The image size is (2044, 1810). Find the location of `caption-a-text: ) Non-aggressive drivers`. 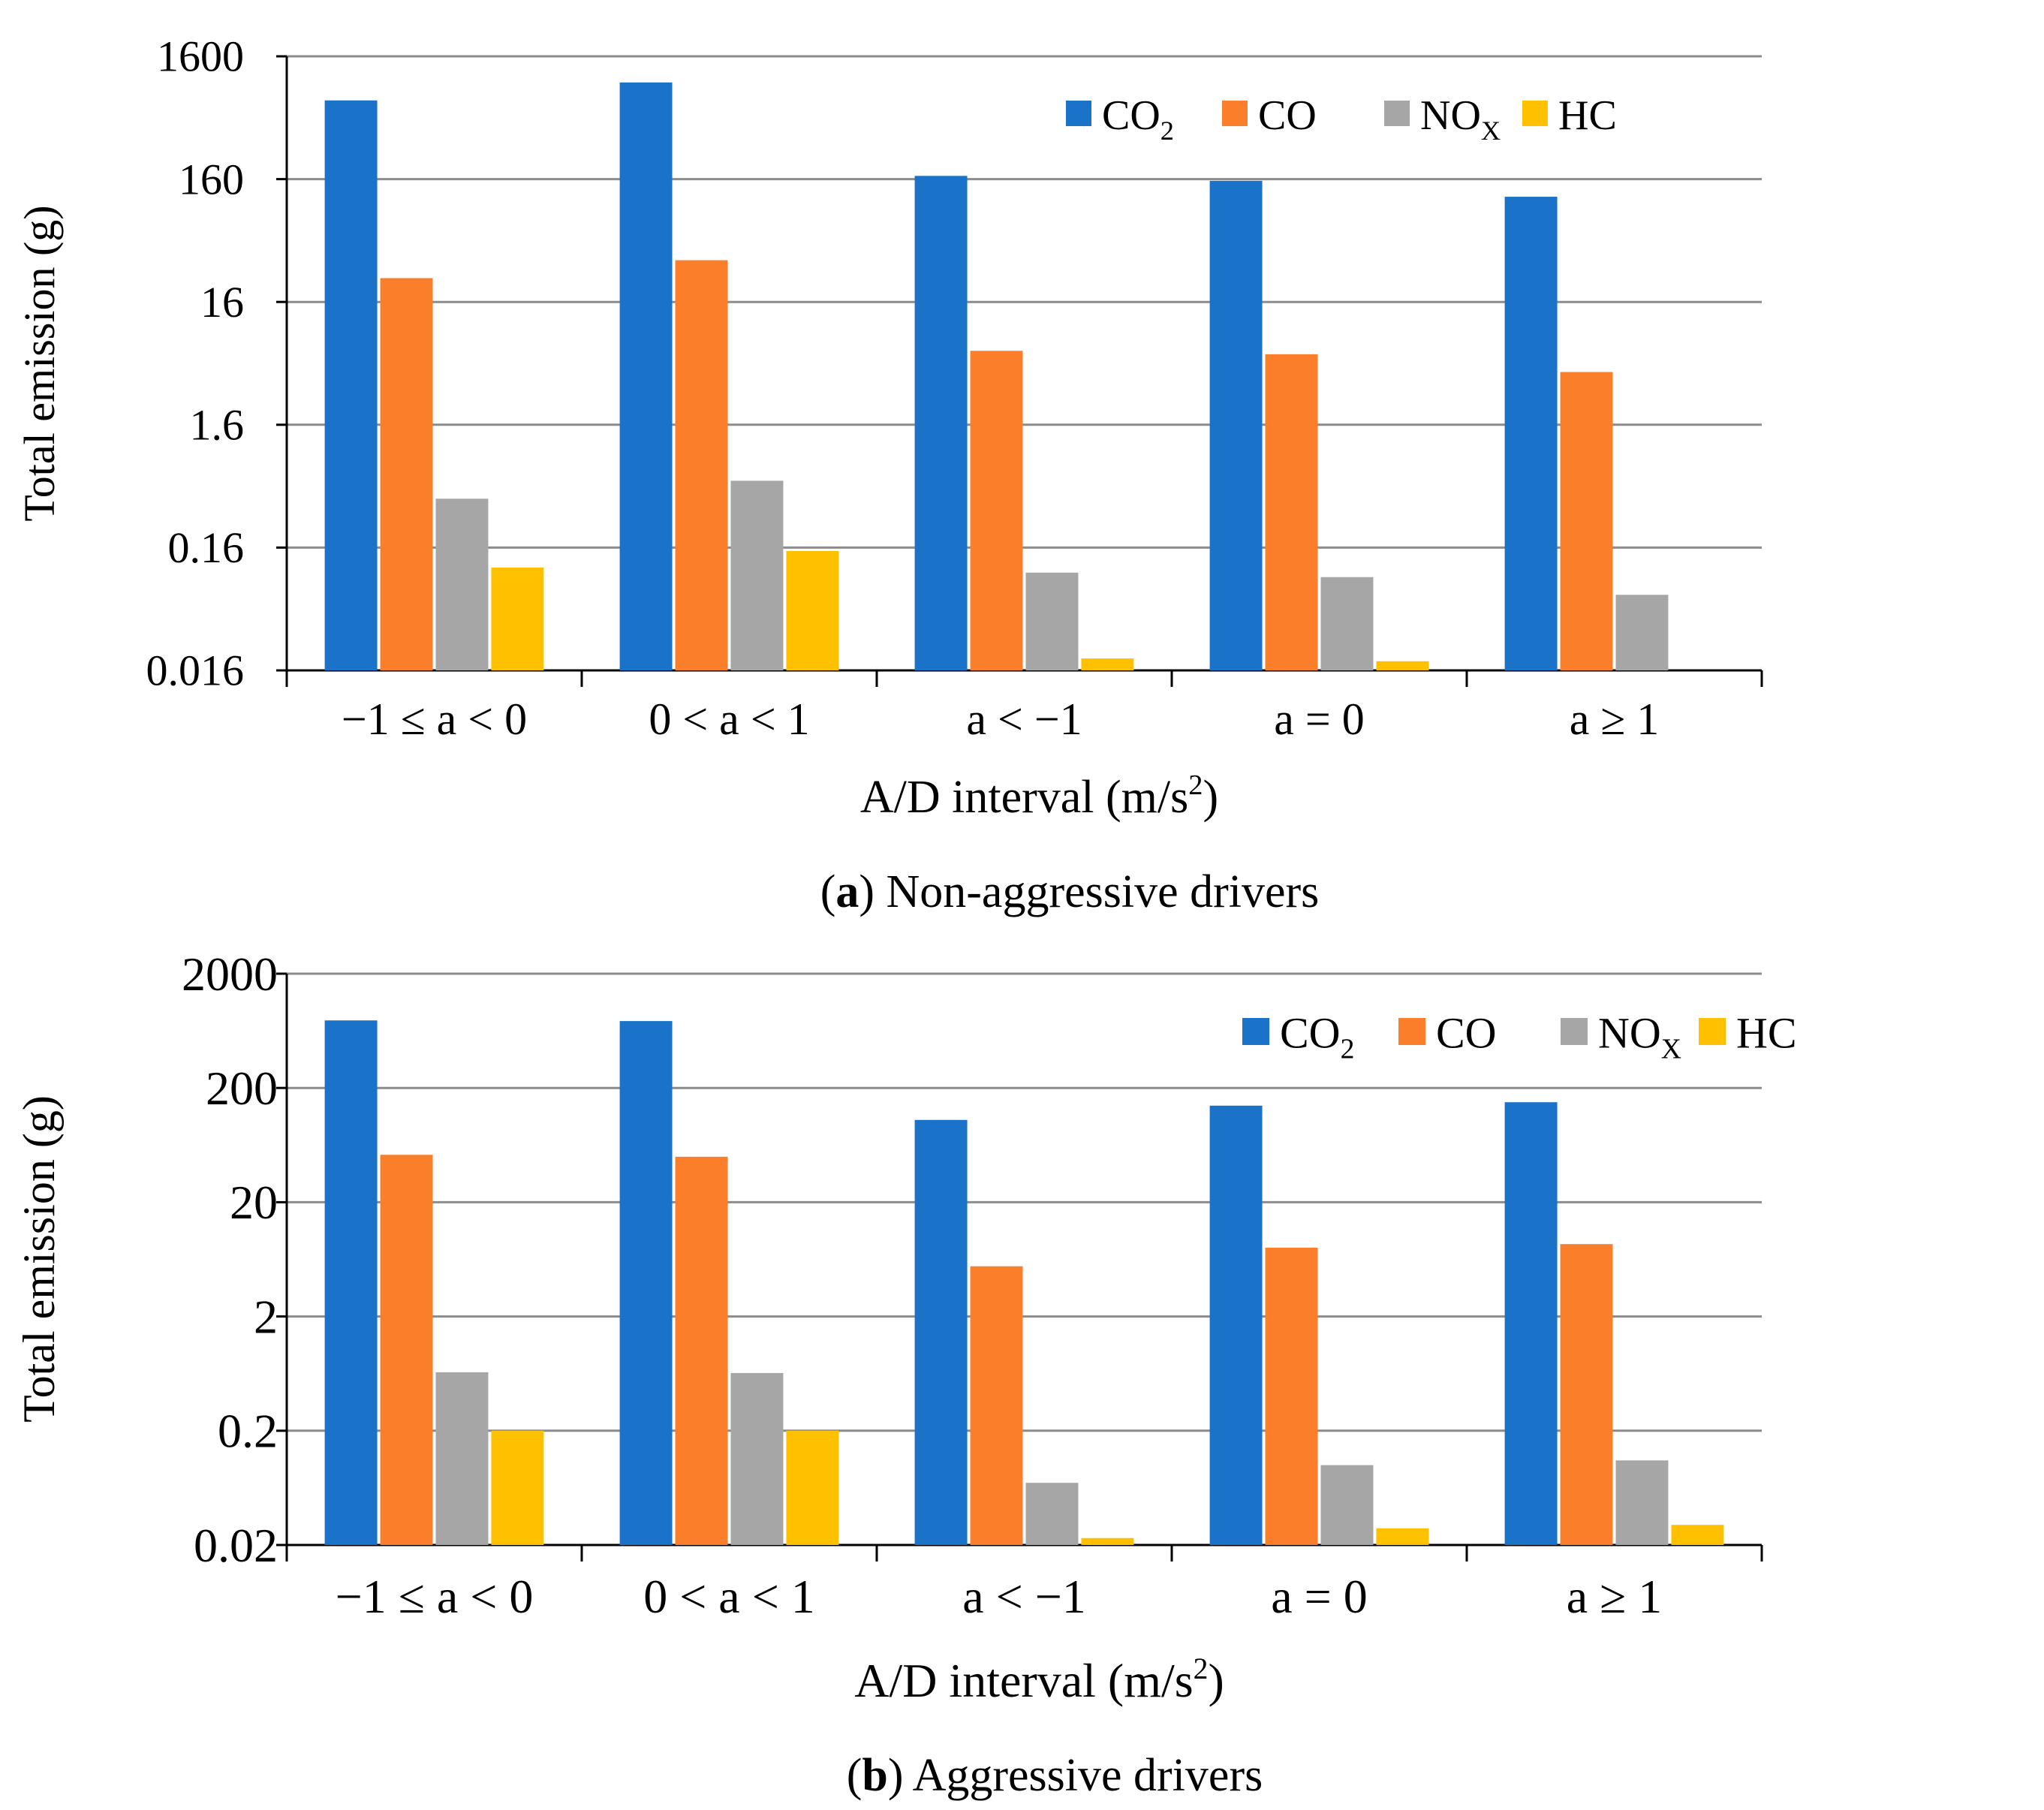

caption-a-text: ) Non-aggressive drivers is located at coordinates (1089, 891).